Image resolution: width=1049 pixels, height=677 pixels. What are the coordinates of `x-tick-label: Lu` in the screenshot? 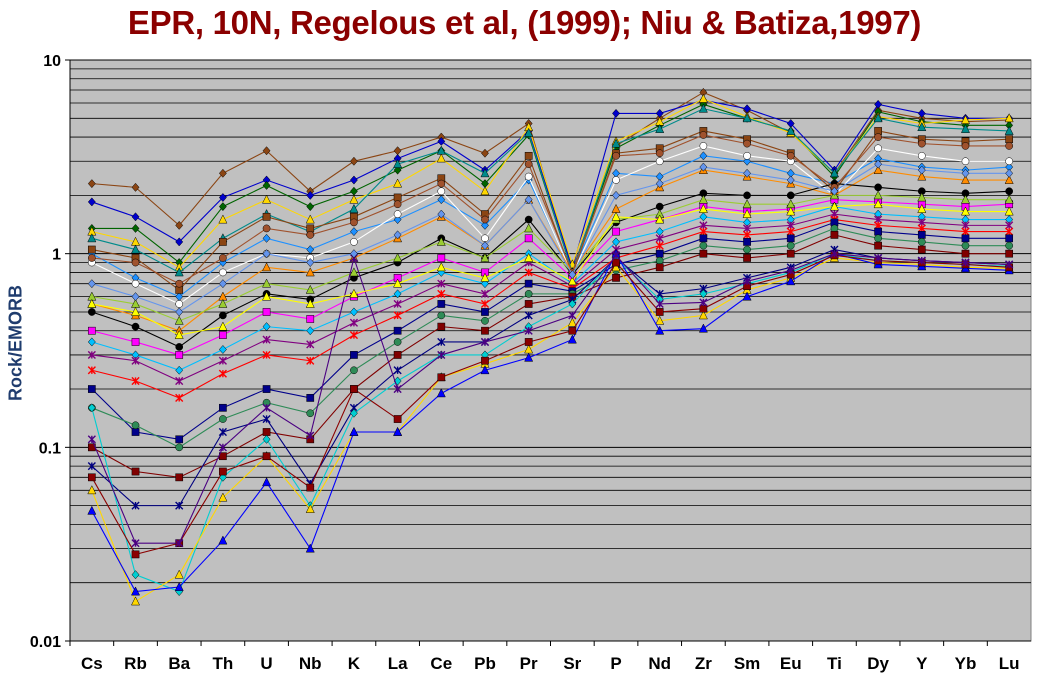 It's located at (1009, 663).